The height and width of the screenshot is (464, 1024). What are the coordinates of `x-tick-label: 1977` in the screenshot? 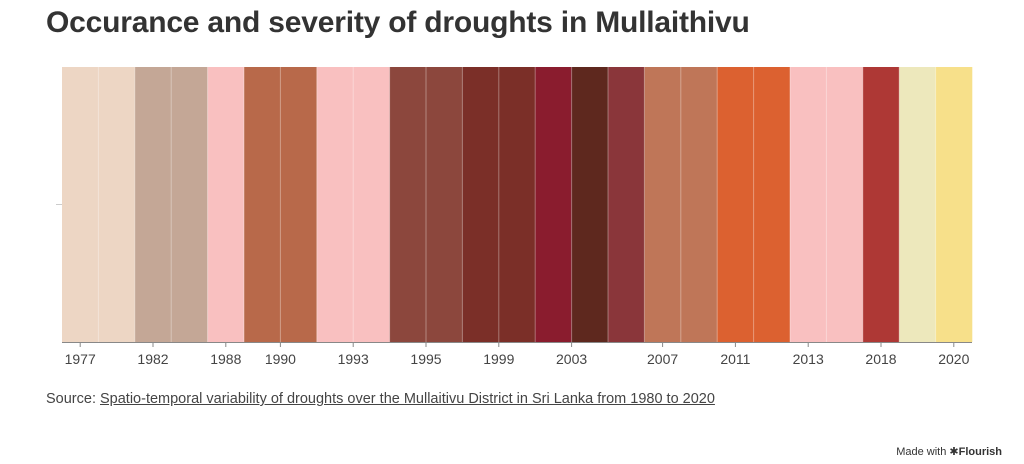 It's located at (80, 359).